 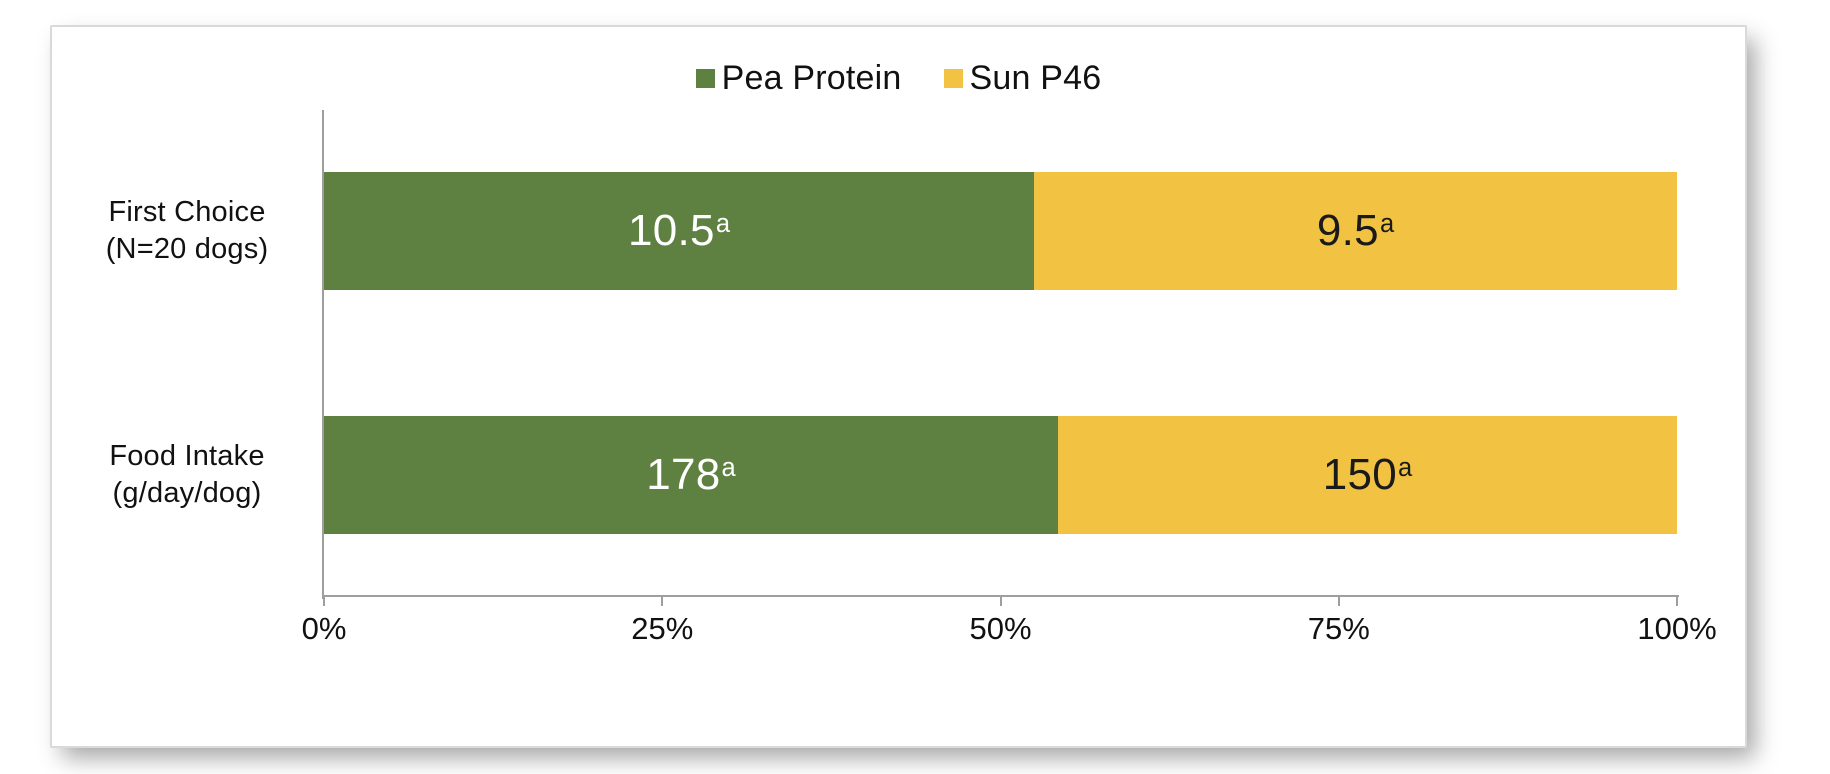 I want to click on value-text: 9.5, so click(x=1347, y=230).